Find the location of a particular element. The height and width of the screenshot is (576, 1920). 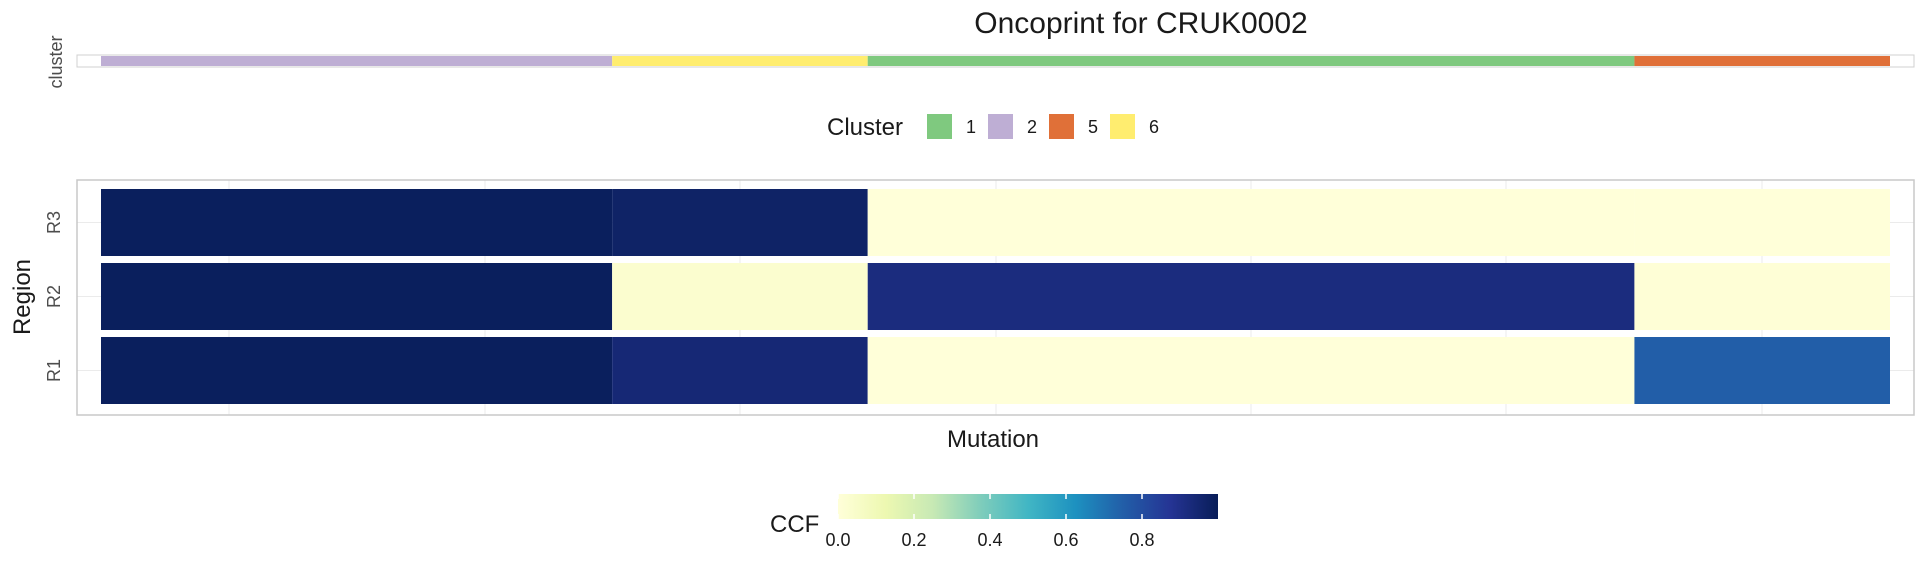

ccf-tick-label: 0.2 is located at coordinates (913, 540).